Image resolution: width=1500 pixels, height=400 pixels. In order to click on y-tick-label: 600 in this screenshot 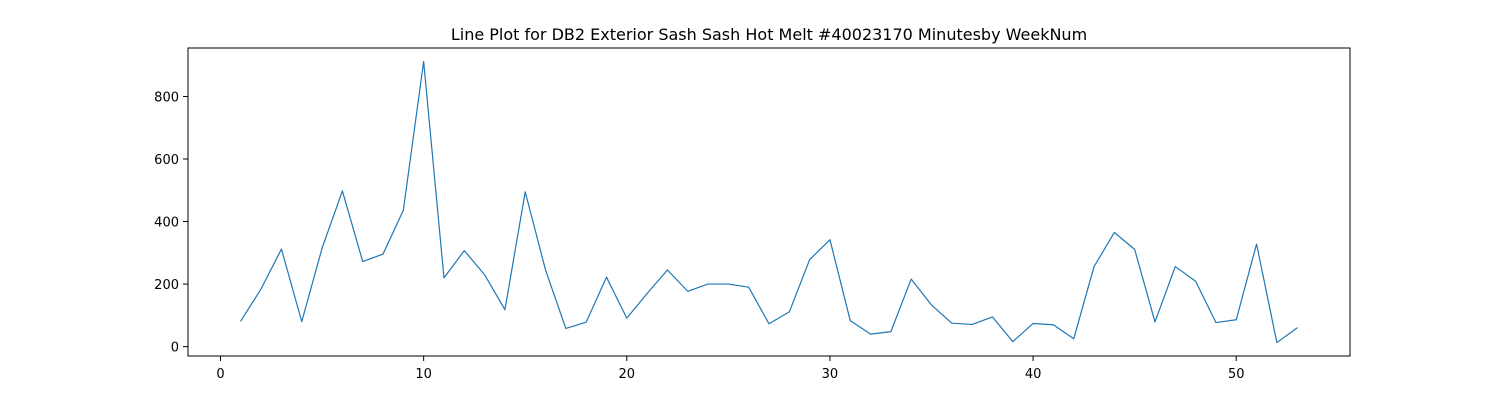, I will do `click(166, 160)`.